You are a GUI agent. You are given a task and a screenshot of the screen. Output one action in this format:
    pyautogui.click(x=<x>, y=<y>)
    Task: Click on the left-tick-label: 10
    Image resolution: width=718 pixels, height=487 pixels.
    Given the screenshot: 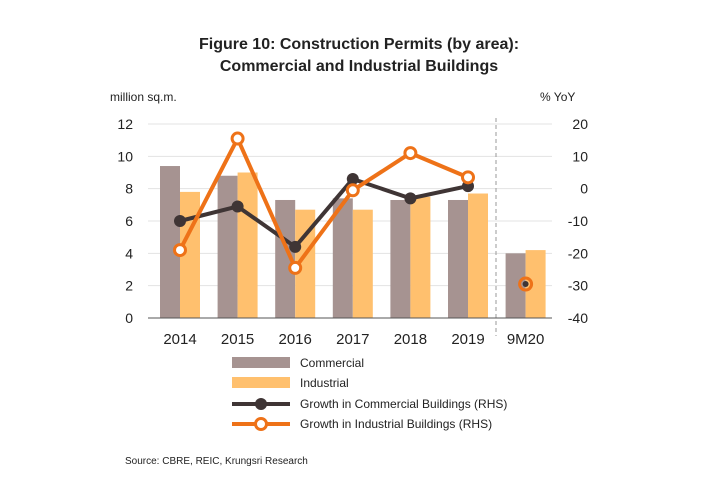 What is the action you would take?
    pyautogui.click(x=125, y=156)
    